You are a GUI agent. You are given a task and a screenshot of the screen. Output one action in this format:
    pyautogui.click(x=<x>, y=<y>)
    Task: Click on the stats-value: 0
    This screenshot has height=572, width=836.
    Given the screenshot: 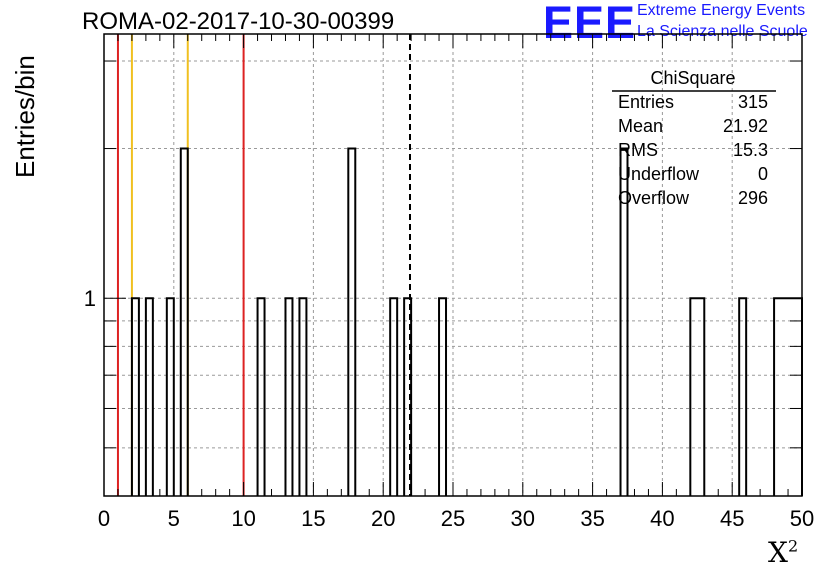 What is the action you would take?
    pyautogui.click(x=762, y=174)
    